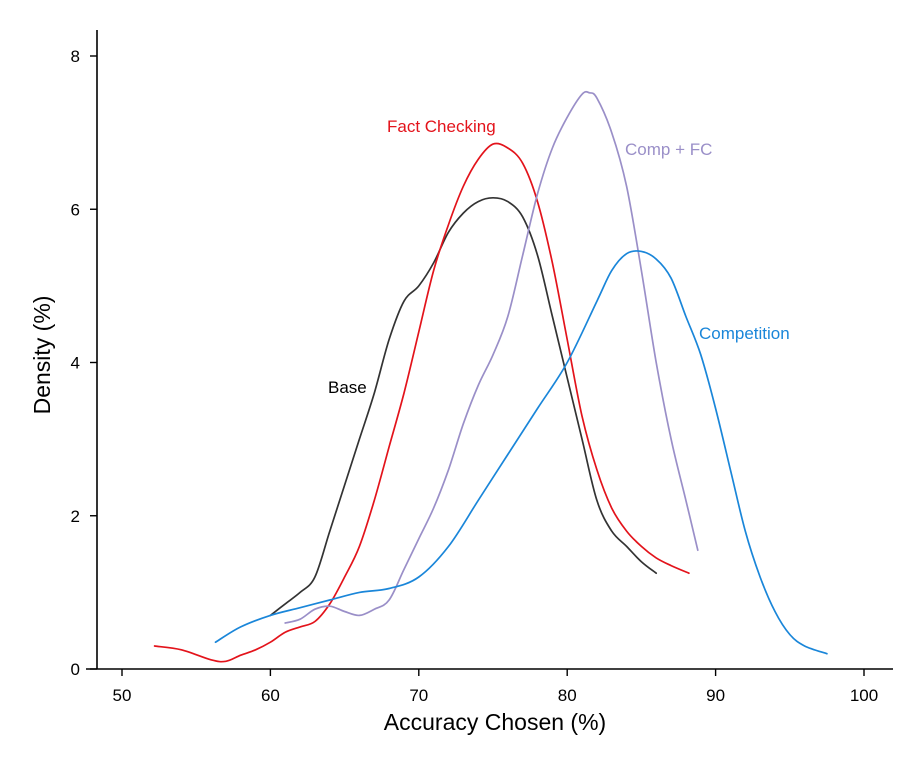 The height and width of the screenshot is (768, 921). Describe the element at coordinates (864, 695) in the screenshot. I see `x-tick-label: 100` at that location.